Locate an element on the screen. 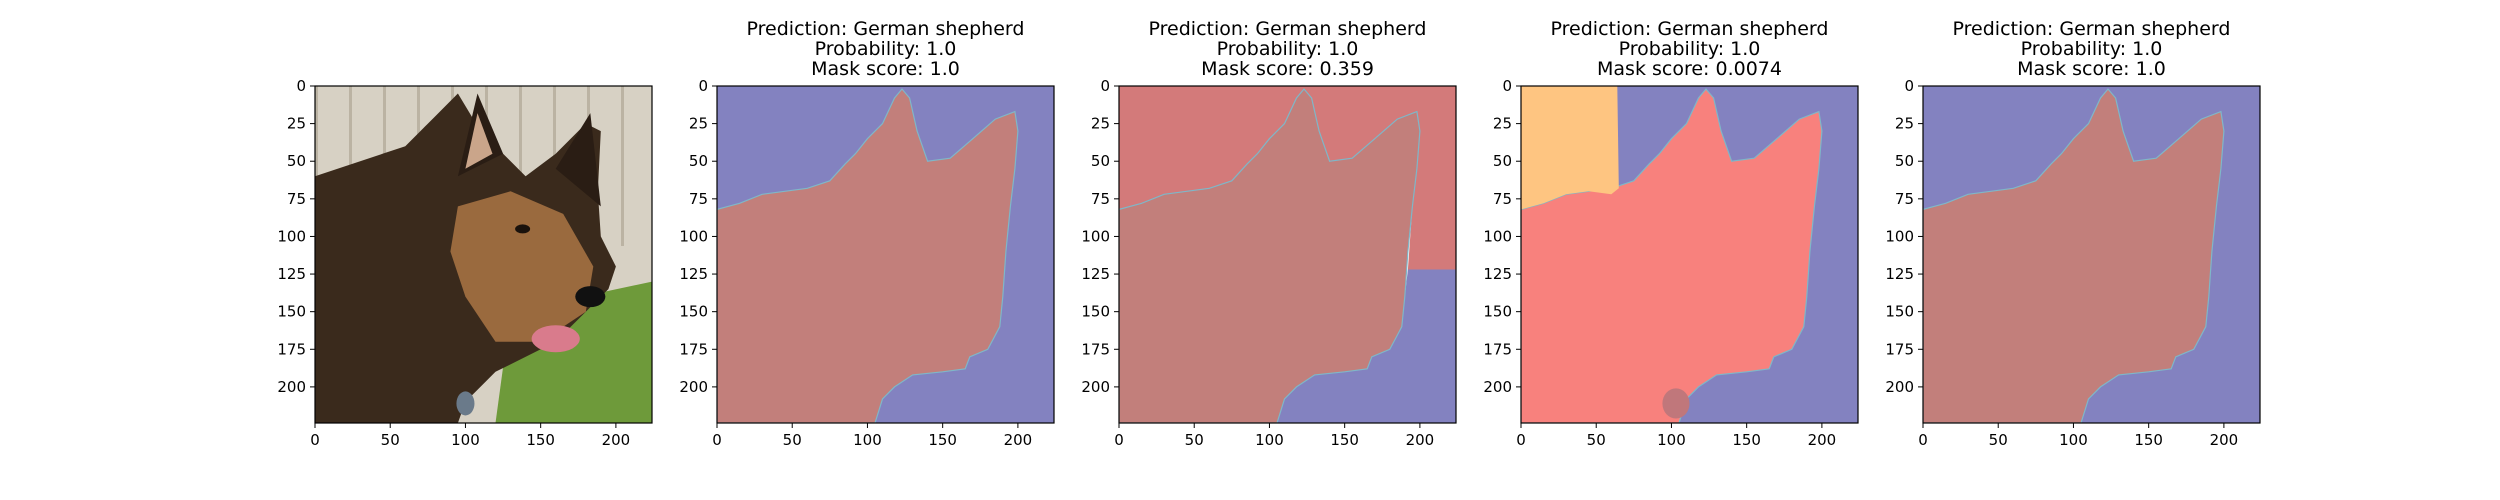 This screenshot has height=500, width=2500. mask-background-top is located at coordinates (1287, 178).